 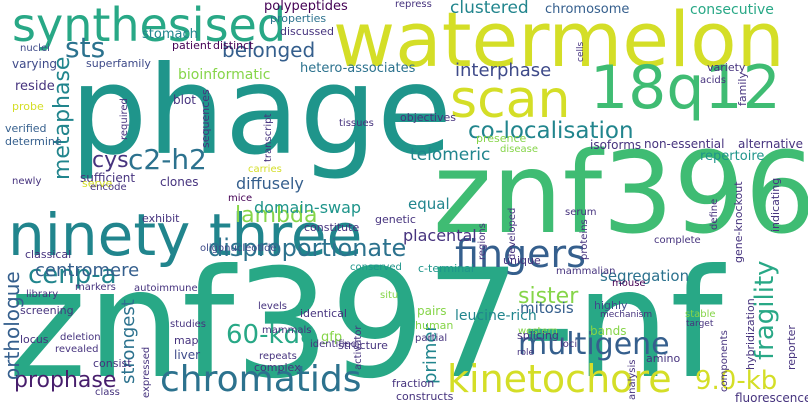 What do you see at coordinates (742, 89) in the screenshot?
I see `word-family: family` at bounding box center [742, 89].